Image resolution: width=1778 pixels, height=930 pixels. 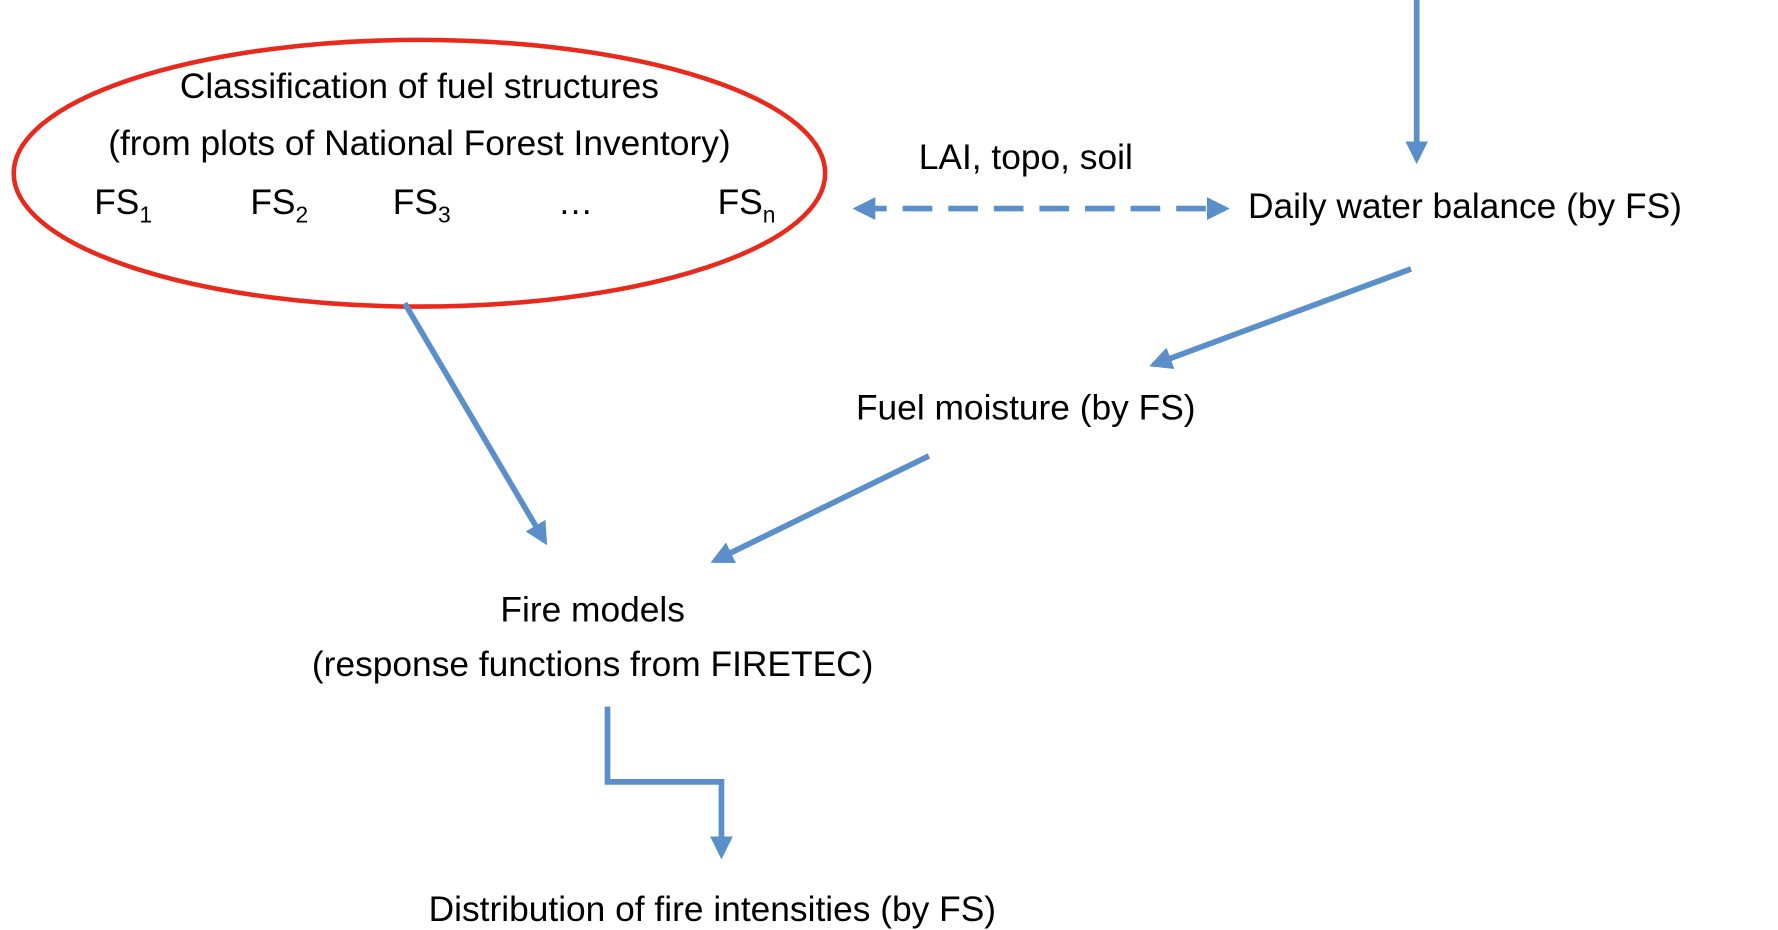 What do you see at coordinates (419, 86) in the screenshot?
I see `classification-title: Classification of fuel structures` at bounding box center [419, 86].